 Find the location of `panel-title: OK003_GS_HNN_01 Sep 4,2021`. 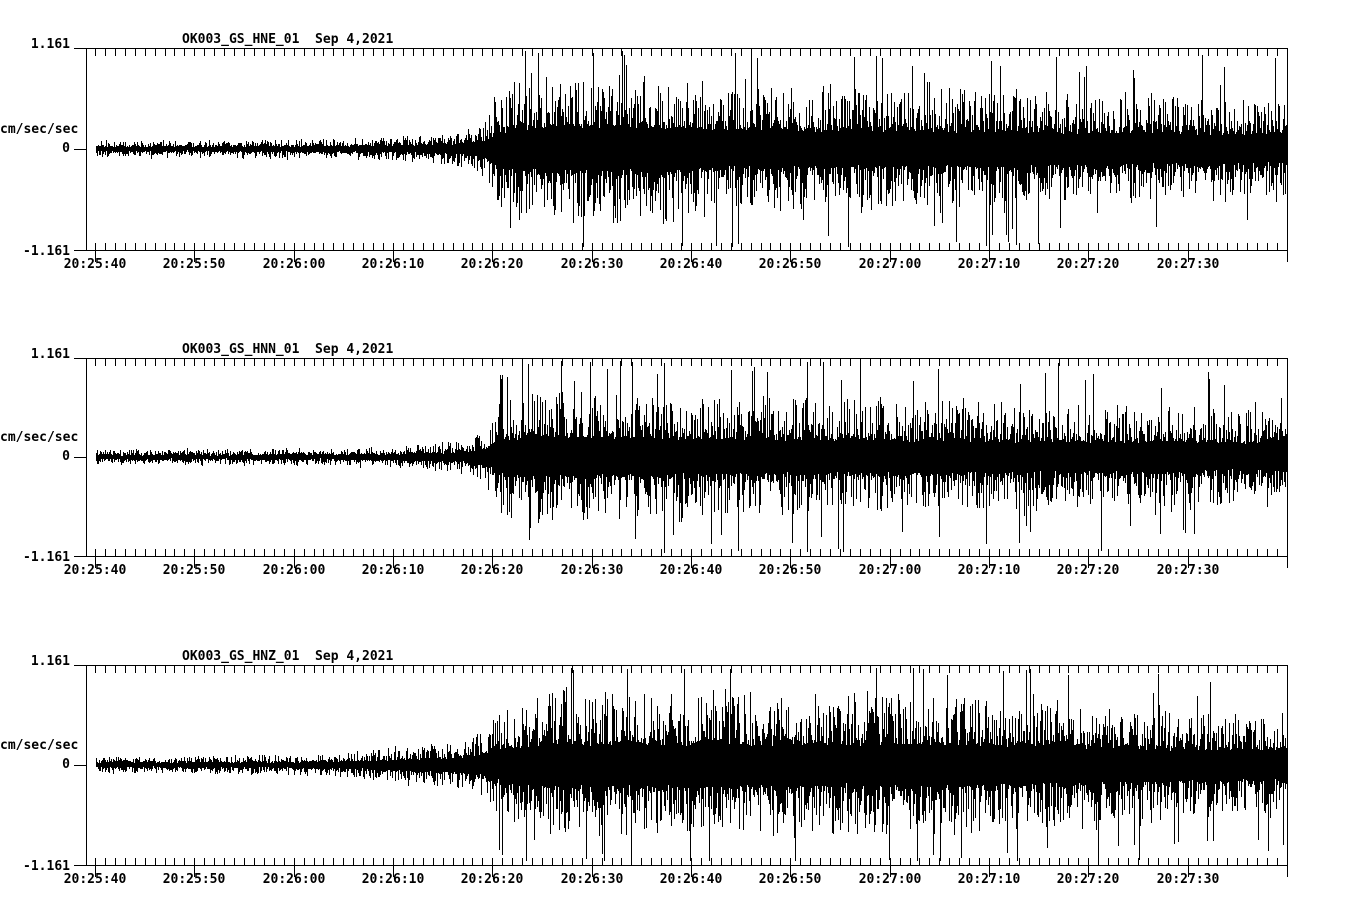

panel-title: OK003_GS_HNN_01 Sep 4,2021 is located at coordinates (288, 349).